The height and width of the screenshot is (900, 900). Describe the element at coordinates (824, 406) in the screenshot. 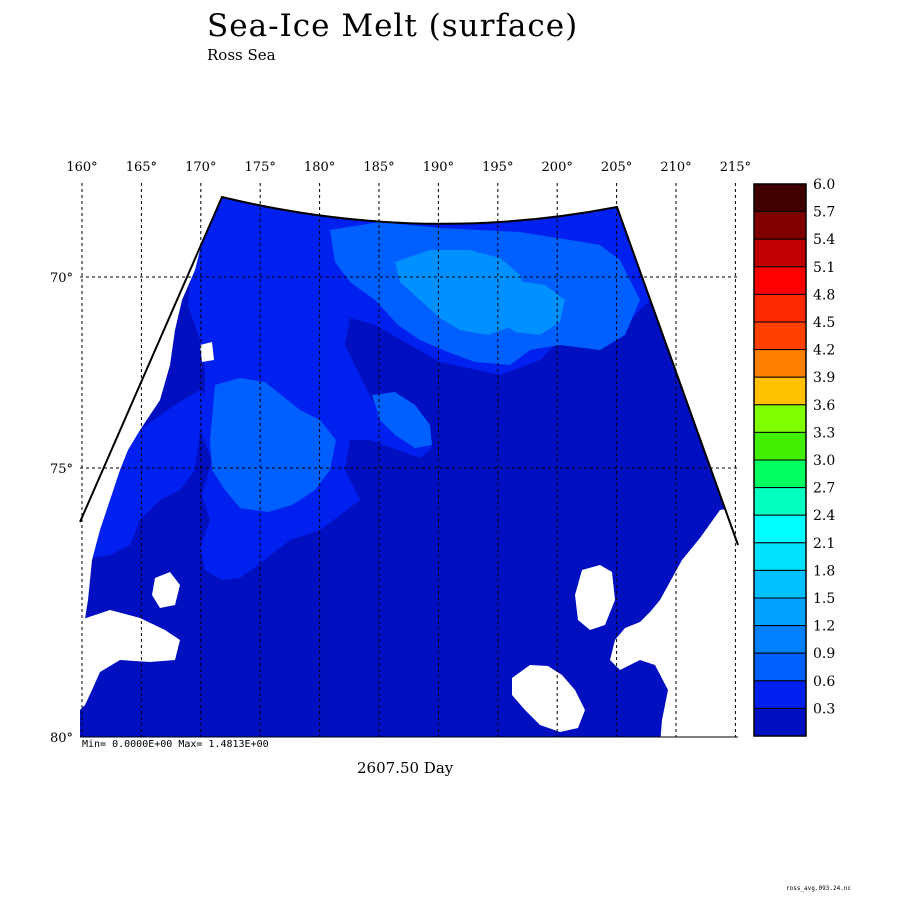

I see `colorbar-tick-label: 3.6` at that location.